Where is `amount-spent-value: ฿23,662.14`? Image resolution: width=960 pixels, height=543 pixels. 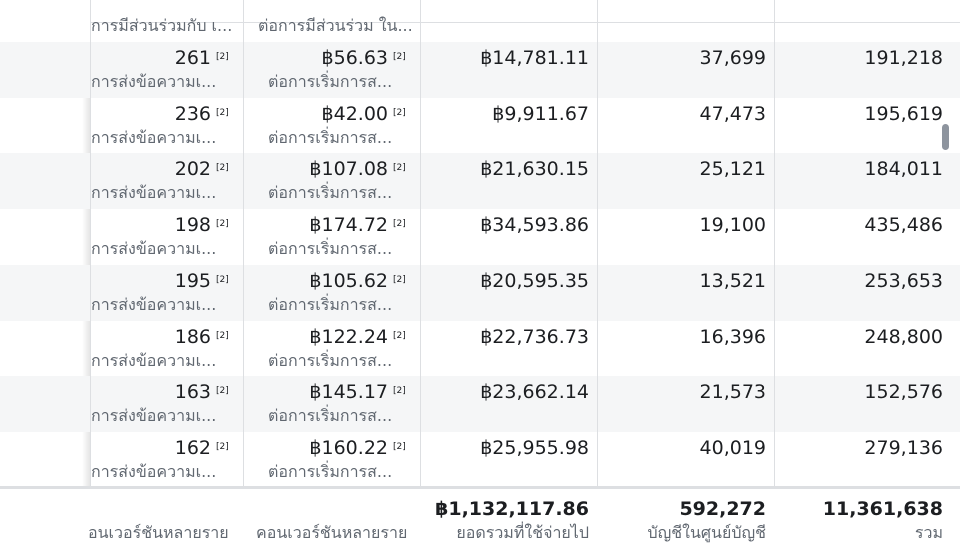
amount-spent-value: ฿23,662.14 is located at coordinates (534, 392).